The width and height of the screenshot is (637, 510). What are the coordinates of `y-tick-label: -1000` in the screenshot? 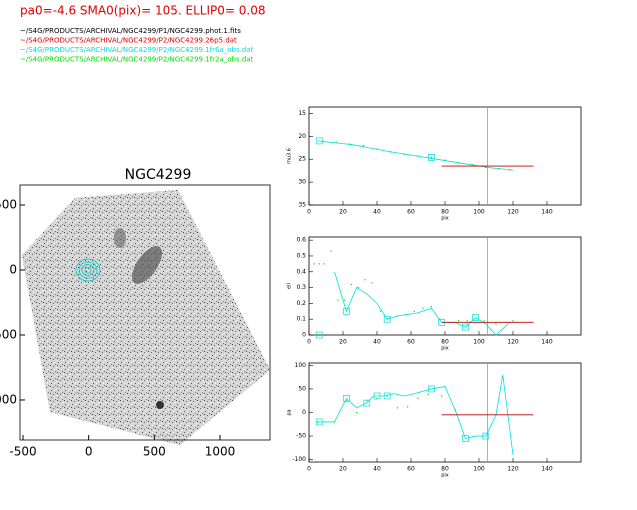 It's located at (8, 399).